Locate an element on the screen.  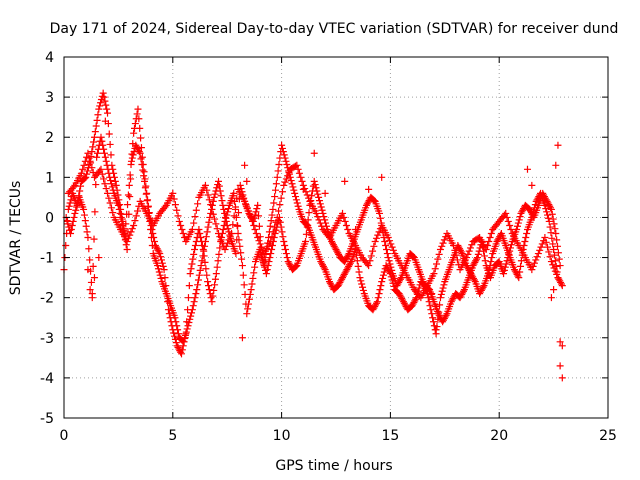
x-tick-label: 15 is located at coordinates (390, 436).